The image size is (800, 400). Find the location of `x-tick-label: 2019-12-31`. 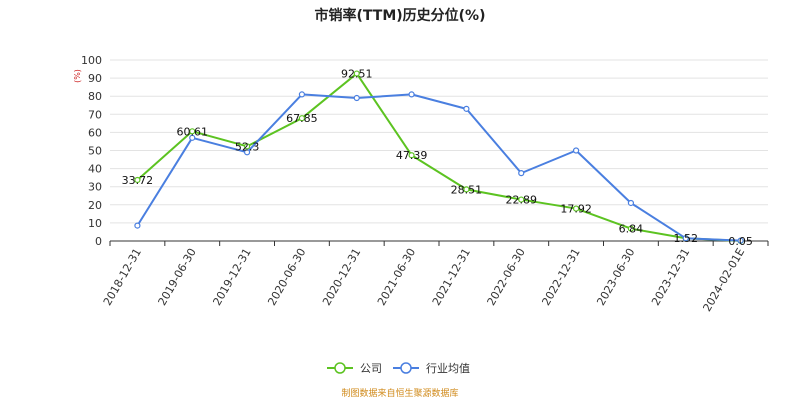

x-tick-label: 2019-12-31 is located at coordinates (231, 277).